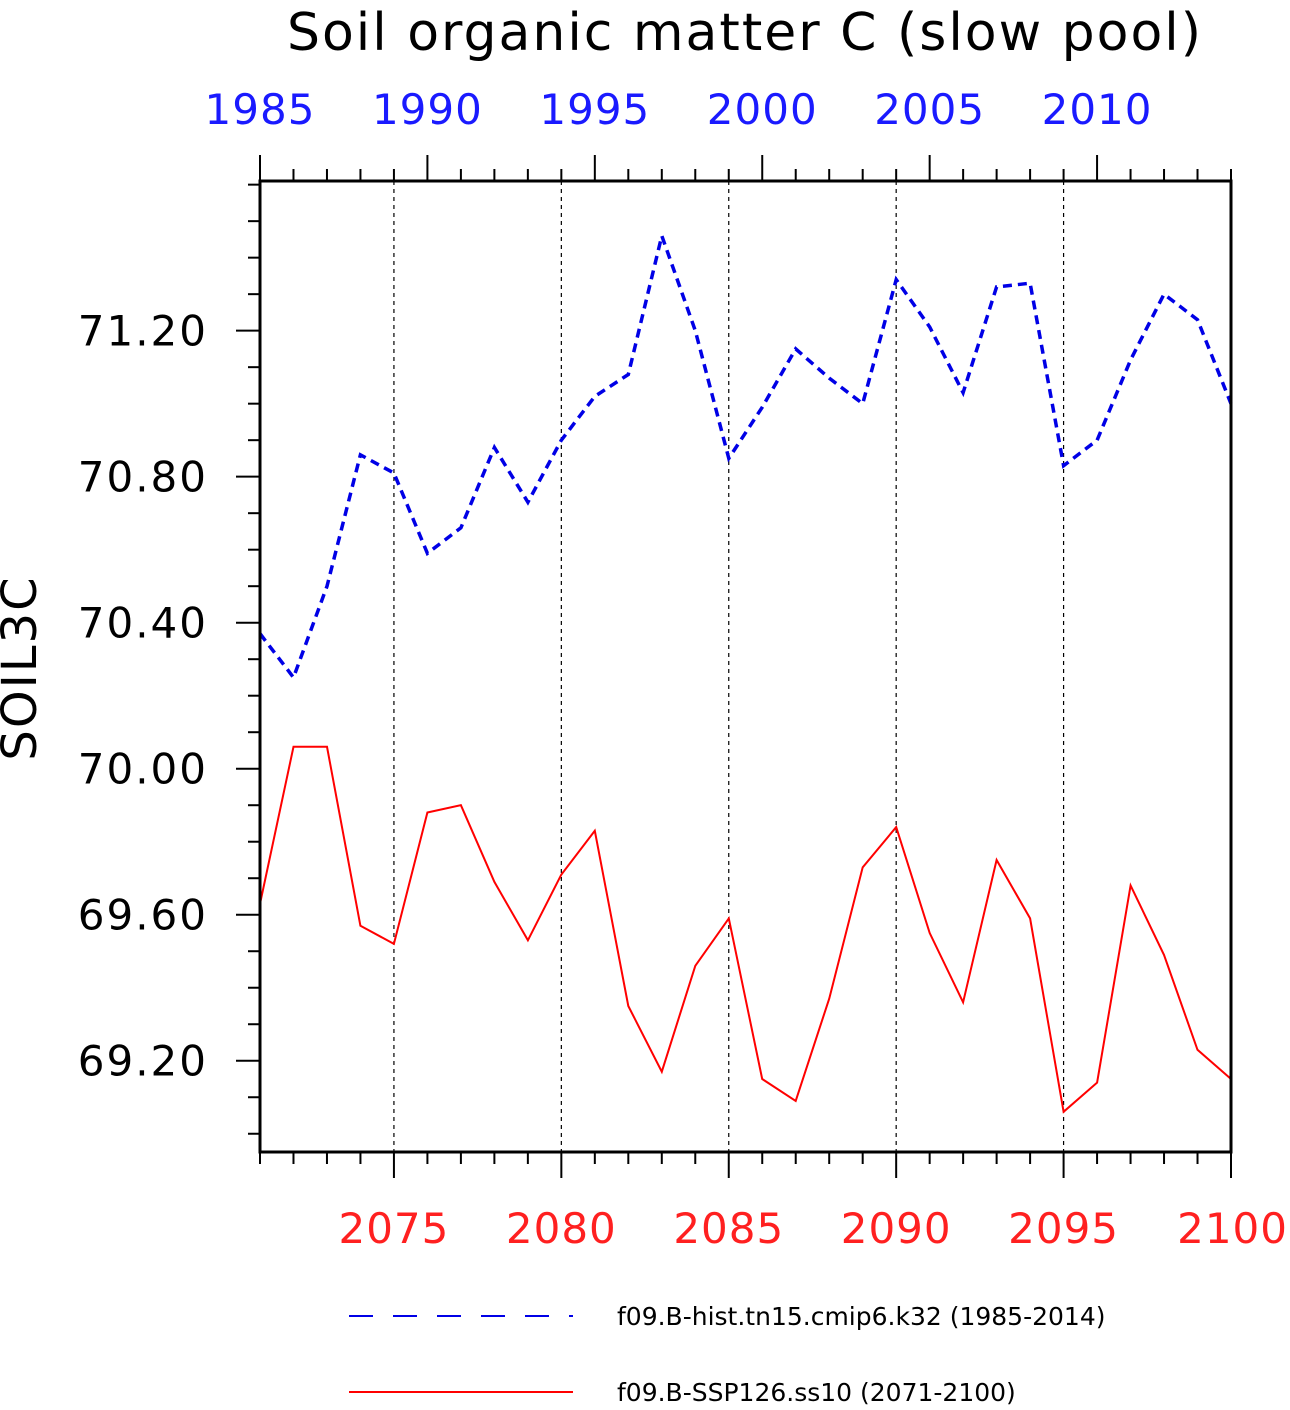  What do you see at coordinates (762, 109) in the screenshot?
I see `x-top-tick-label: 2000` at bounding box center [762, 109].